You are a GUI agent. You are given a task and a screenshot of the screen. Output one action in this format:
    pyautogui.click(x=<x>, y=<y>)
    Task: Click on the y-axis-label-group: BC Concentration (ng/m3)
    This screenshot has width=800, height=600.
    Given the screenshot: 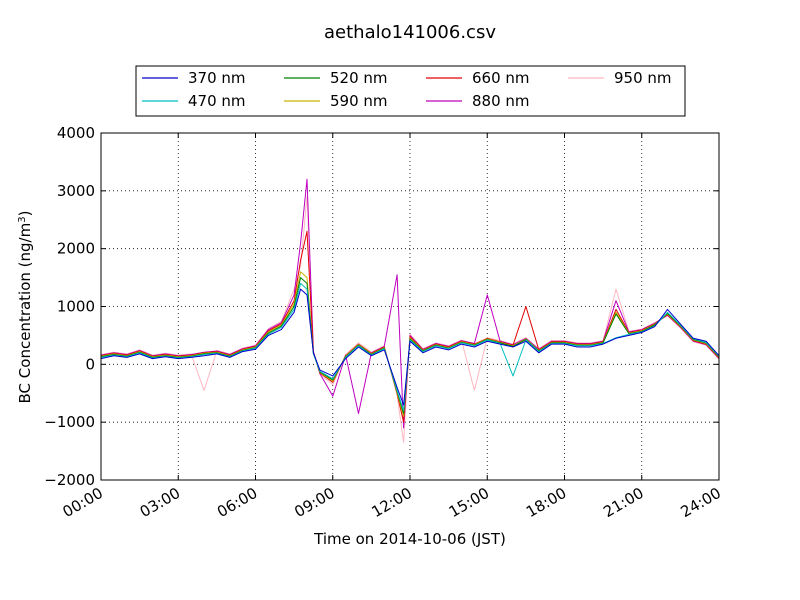 What is the action you would take?
    pyautogui.click(x=25, y=307)
    